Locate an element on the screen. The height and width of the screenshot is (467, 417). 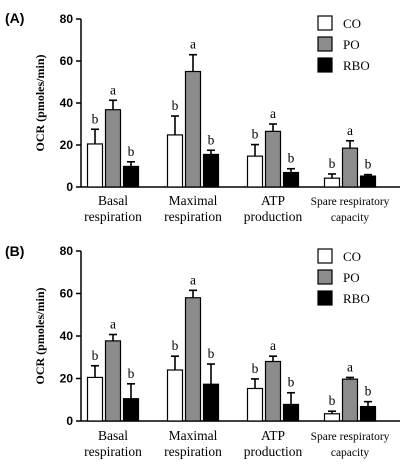
panel-label: (A) is located at coordinates (14, 18).